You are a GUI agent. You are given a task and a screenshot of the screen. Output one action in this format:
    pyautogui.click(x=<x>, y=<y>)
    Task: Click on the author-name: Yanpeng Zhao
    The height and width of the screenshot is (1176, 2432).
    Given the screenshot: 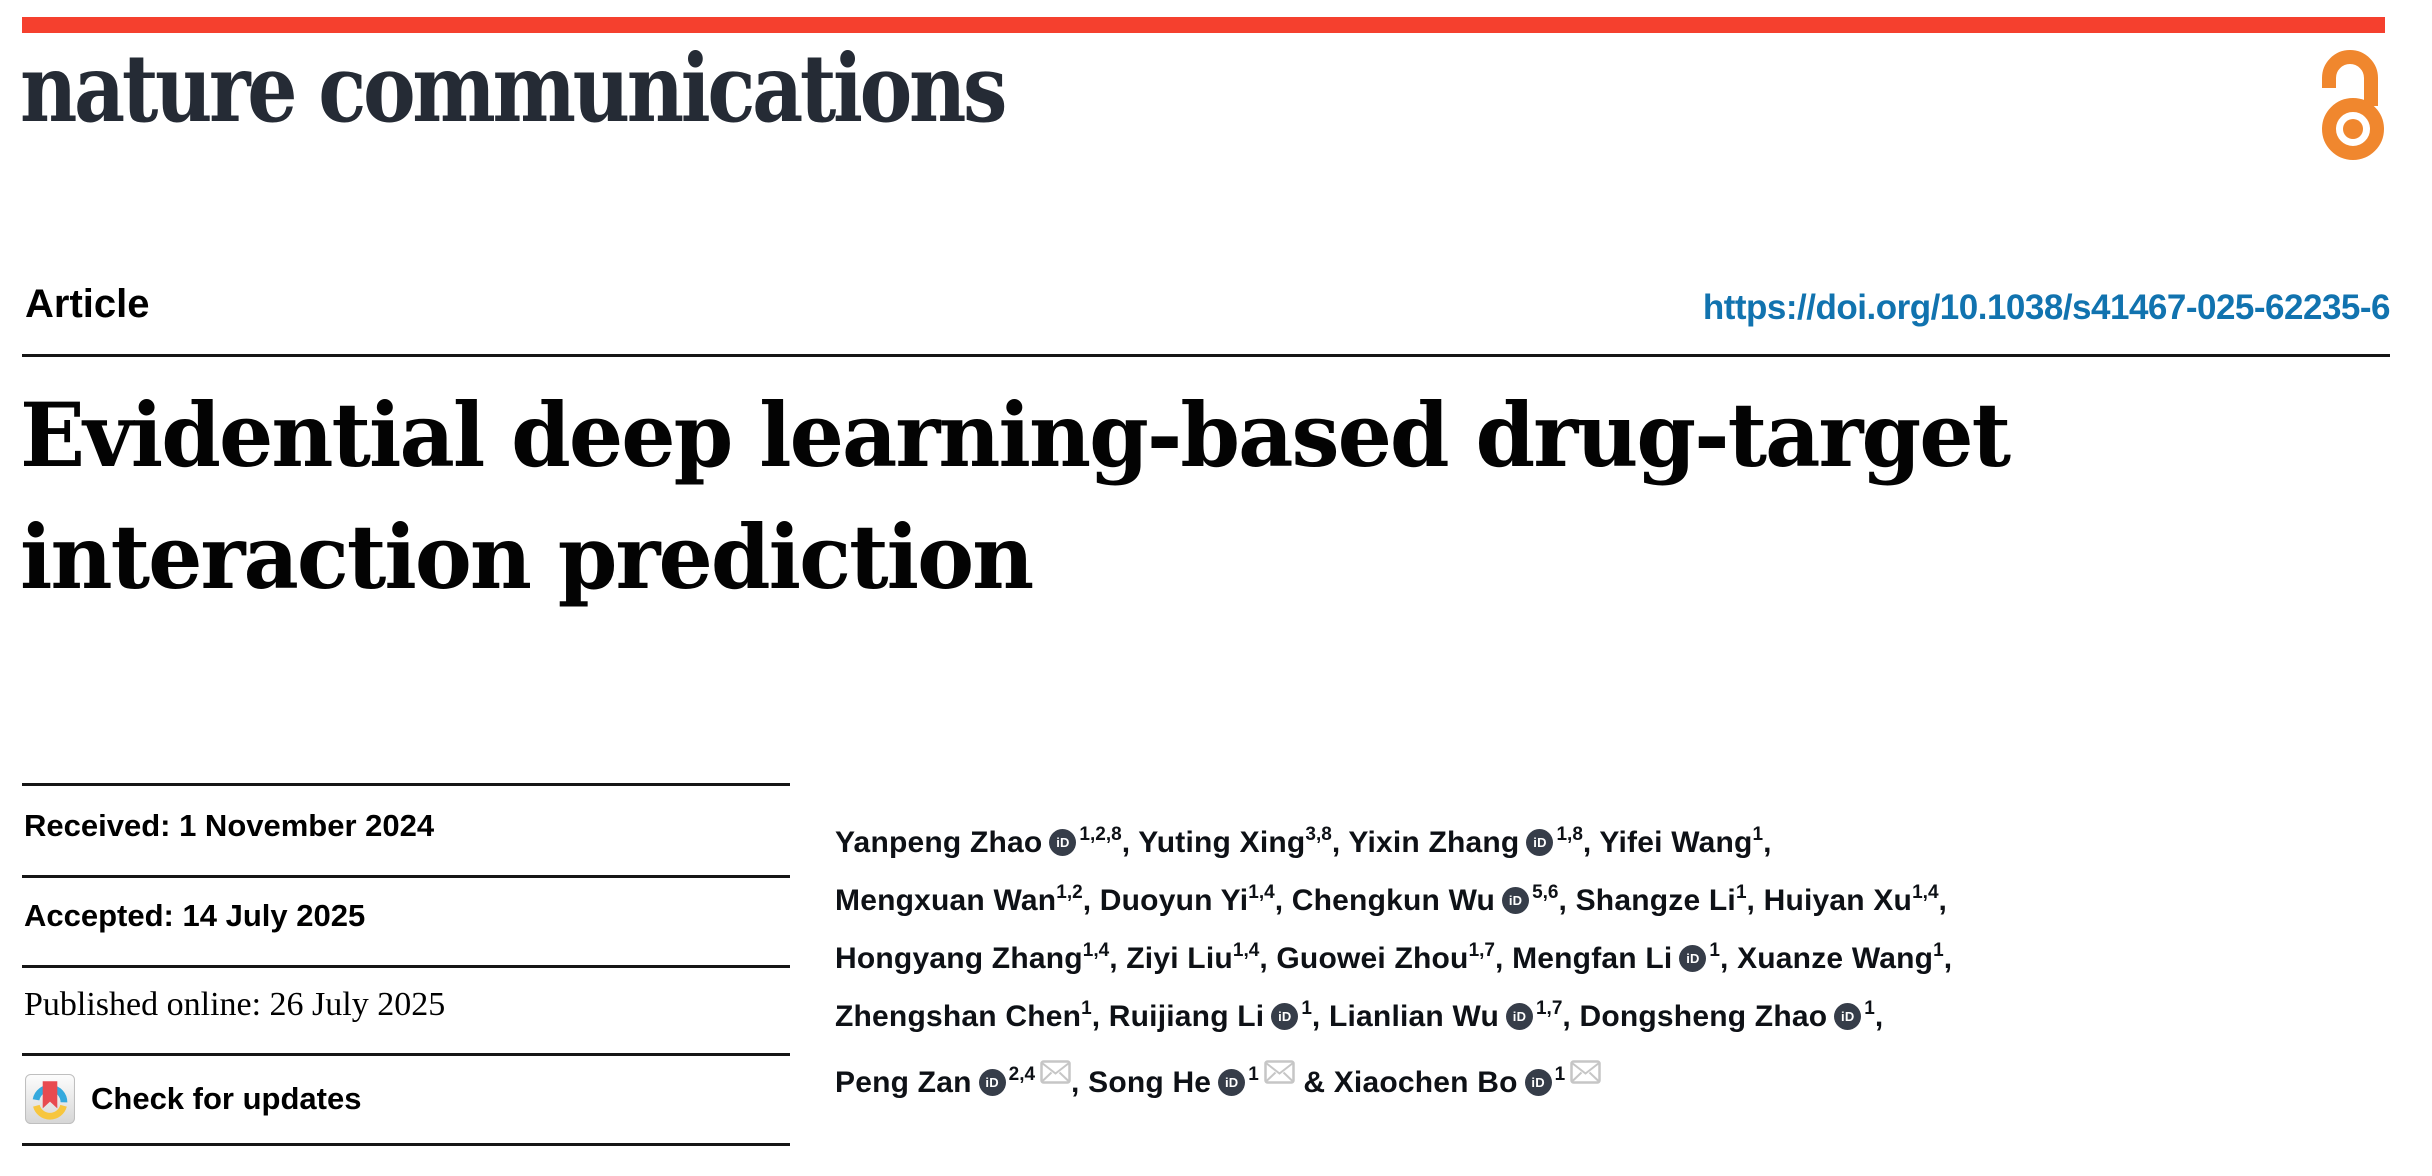 What is the action you would take?
    pyautogui.click(x=939, y=842)
    